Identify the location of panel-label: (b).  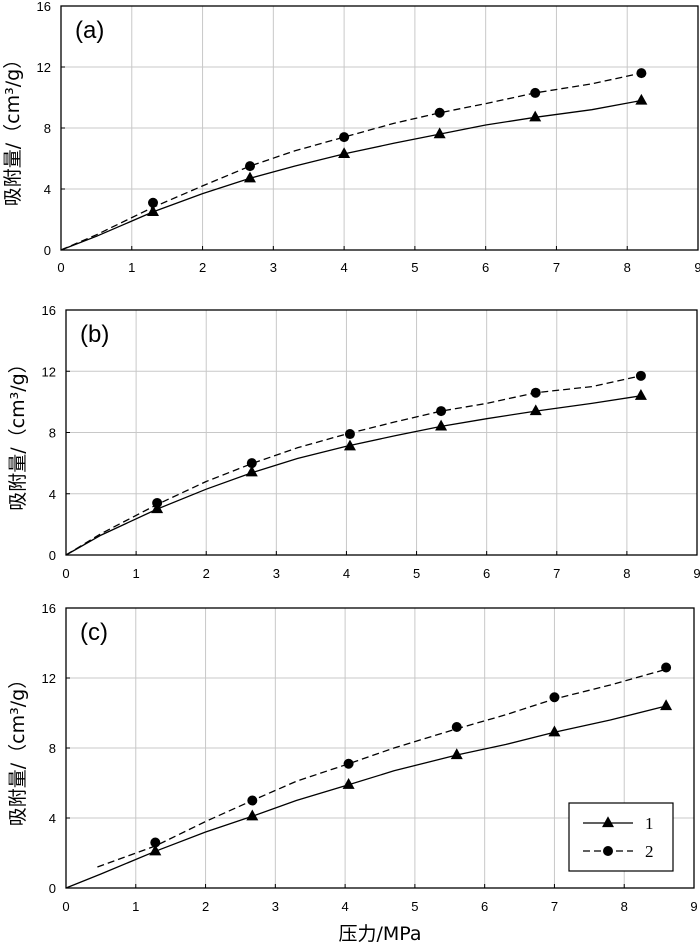
(94, 334).